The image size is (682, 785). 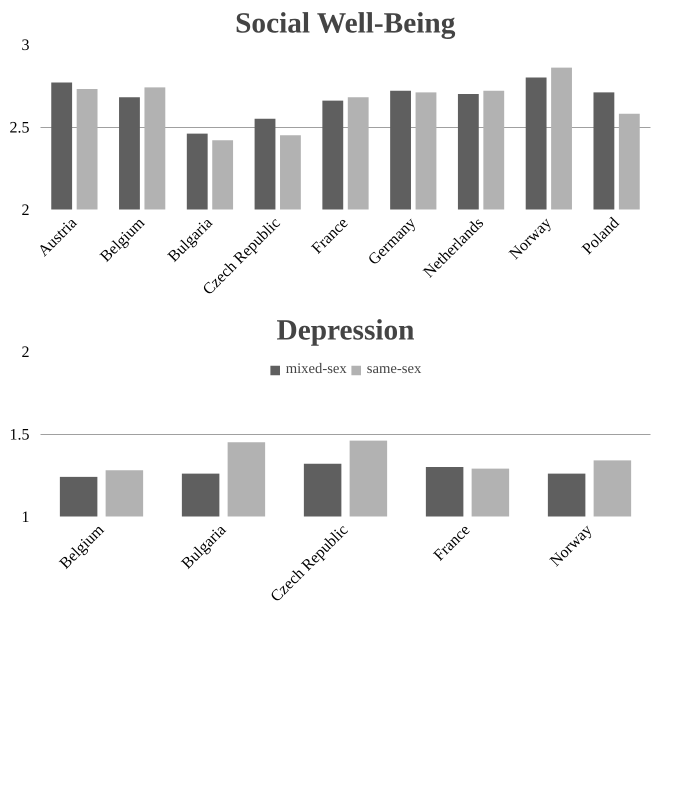 I want to click on y-tick-label: 1.5, so click(x=20, y=435).